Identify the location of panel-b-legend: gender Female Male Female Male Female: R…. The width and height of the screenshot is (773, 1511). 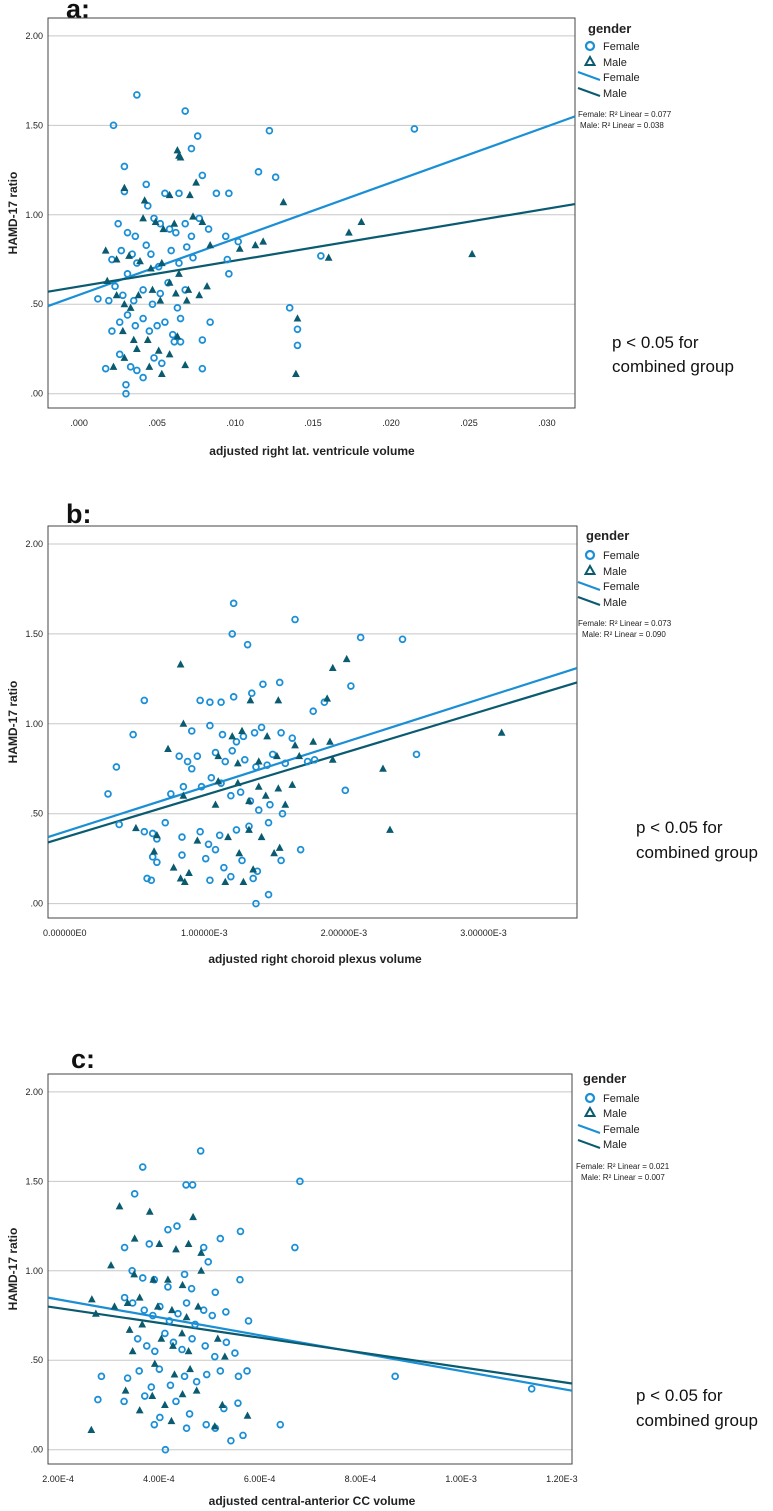
(624, 583).